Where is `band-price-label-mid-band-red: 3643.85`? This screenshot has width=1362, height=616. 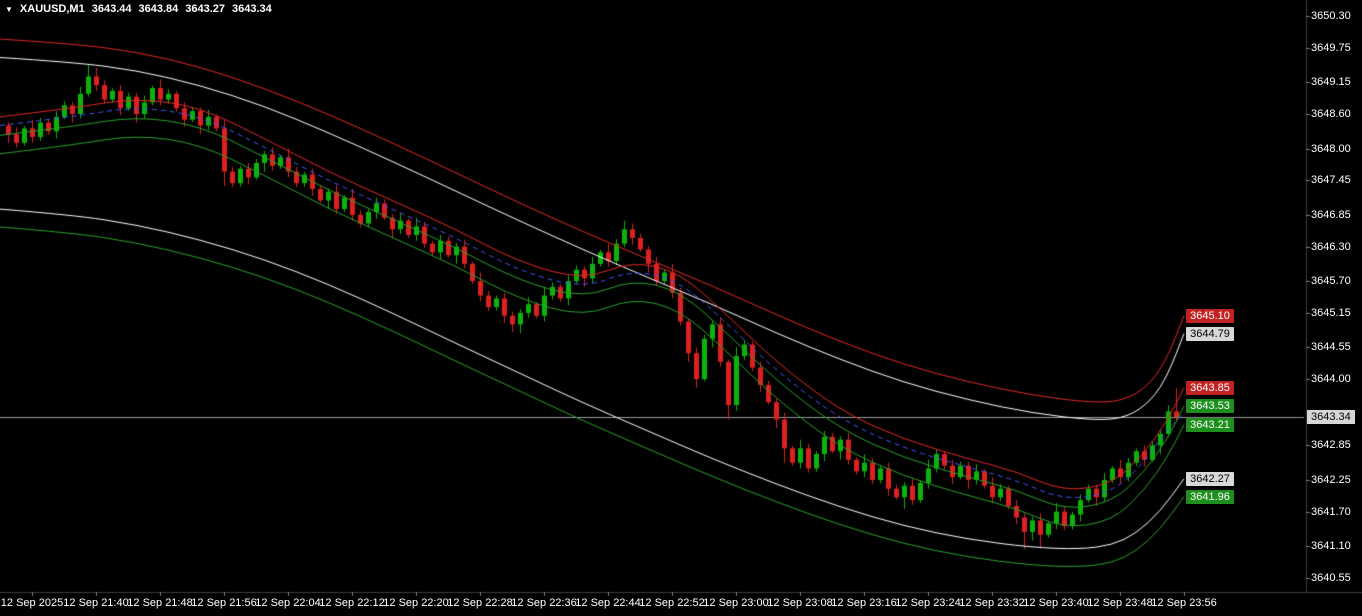
band-price-label-mid-band-red: 3643.85 is located at coordinates (1210, 387).